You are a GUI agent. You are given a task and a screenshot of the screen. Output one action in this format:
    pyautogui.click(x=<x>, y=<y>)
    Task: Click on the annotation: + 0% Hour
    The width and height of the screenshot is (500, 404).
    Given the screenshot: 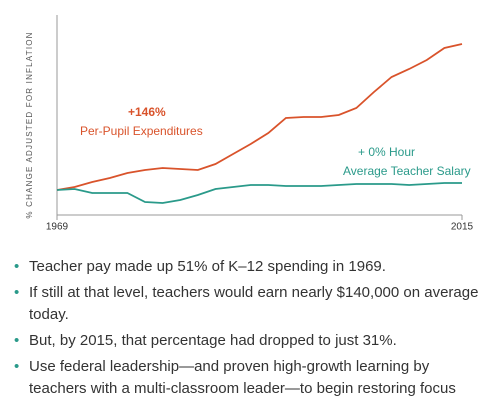 What is the action you would take?
    pyautogui.click(x=386, y=152)
    